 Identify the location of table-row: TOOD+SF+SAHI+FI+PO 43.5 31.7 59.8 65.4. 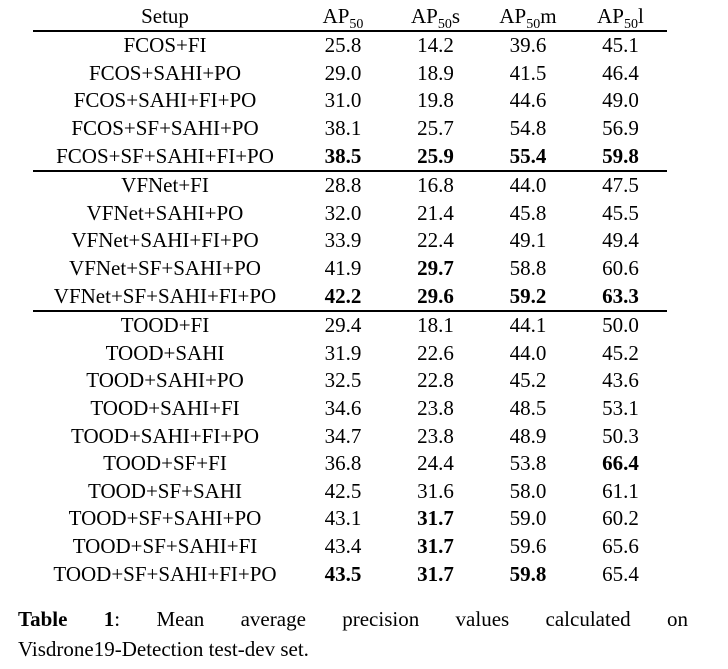
(350, 574).